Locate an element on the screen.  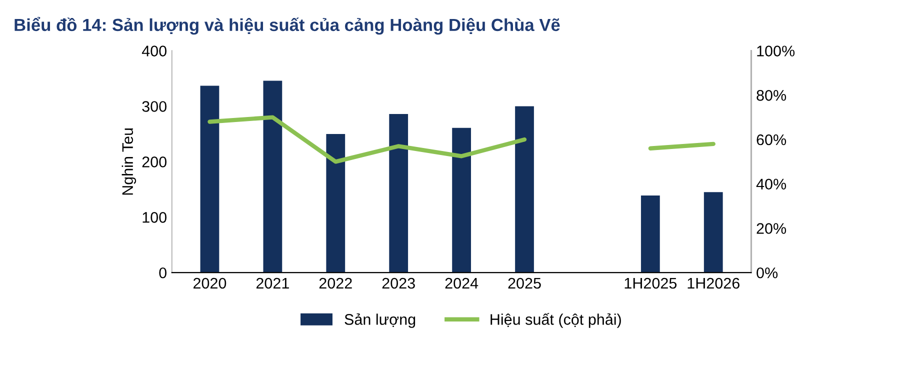
y2-tick-label: 0% is located at coordinates (767, 272).